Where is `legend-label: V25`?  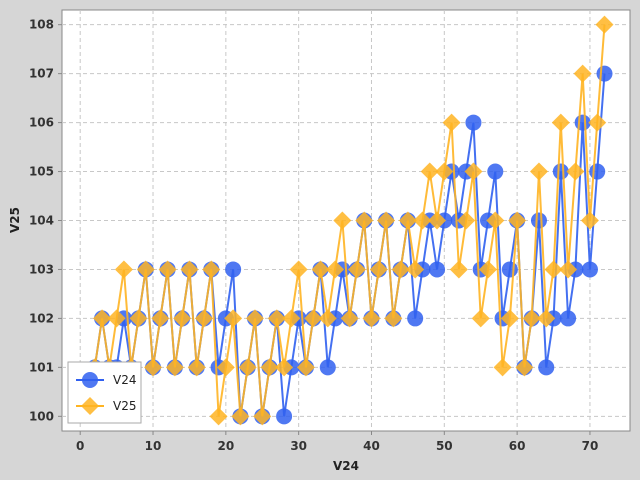 legend-label: V25 is located at coordinates (124, 406).